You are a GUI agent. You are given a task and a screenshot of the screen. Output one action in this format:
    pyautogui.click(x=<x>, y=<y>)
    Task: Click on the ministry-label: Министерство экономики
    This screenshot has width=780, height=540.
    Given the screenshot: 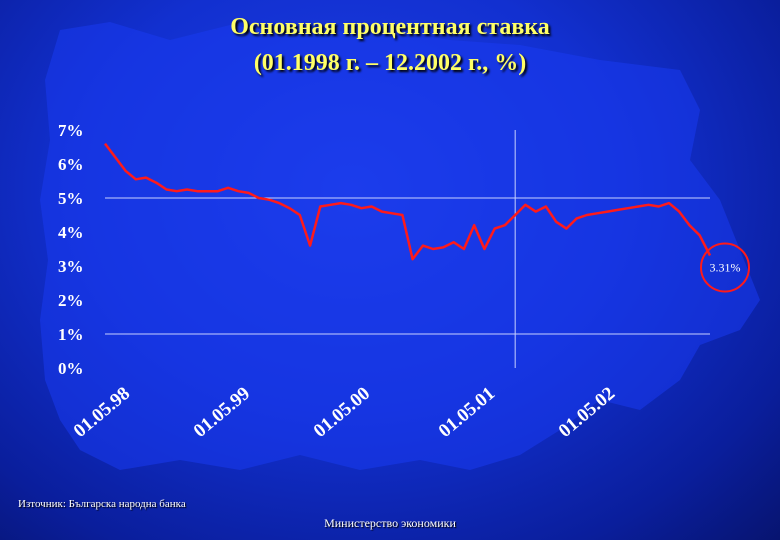 What is the action you would take?
    pyautogui.click(x=390, y=523)
    